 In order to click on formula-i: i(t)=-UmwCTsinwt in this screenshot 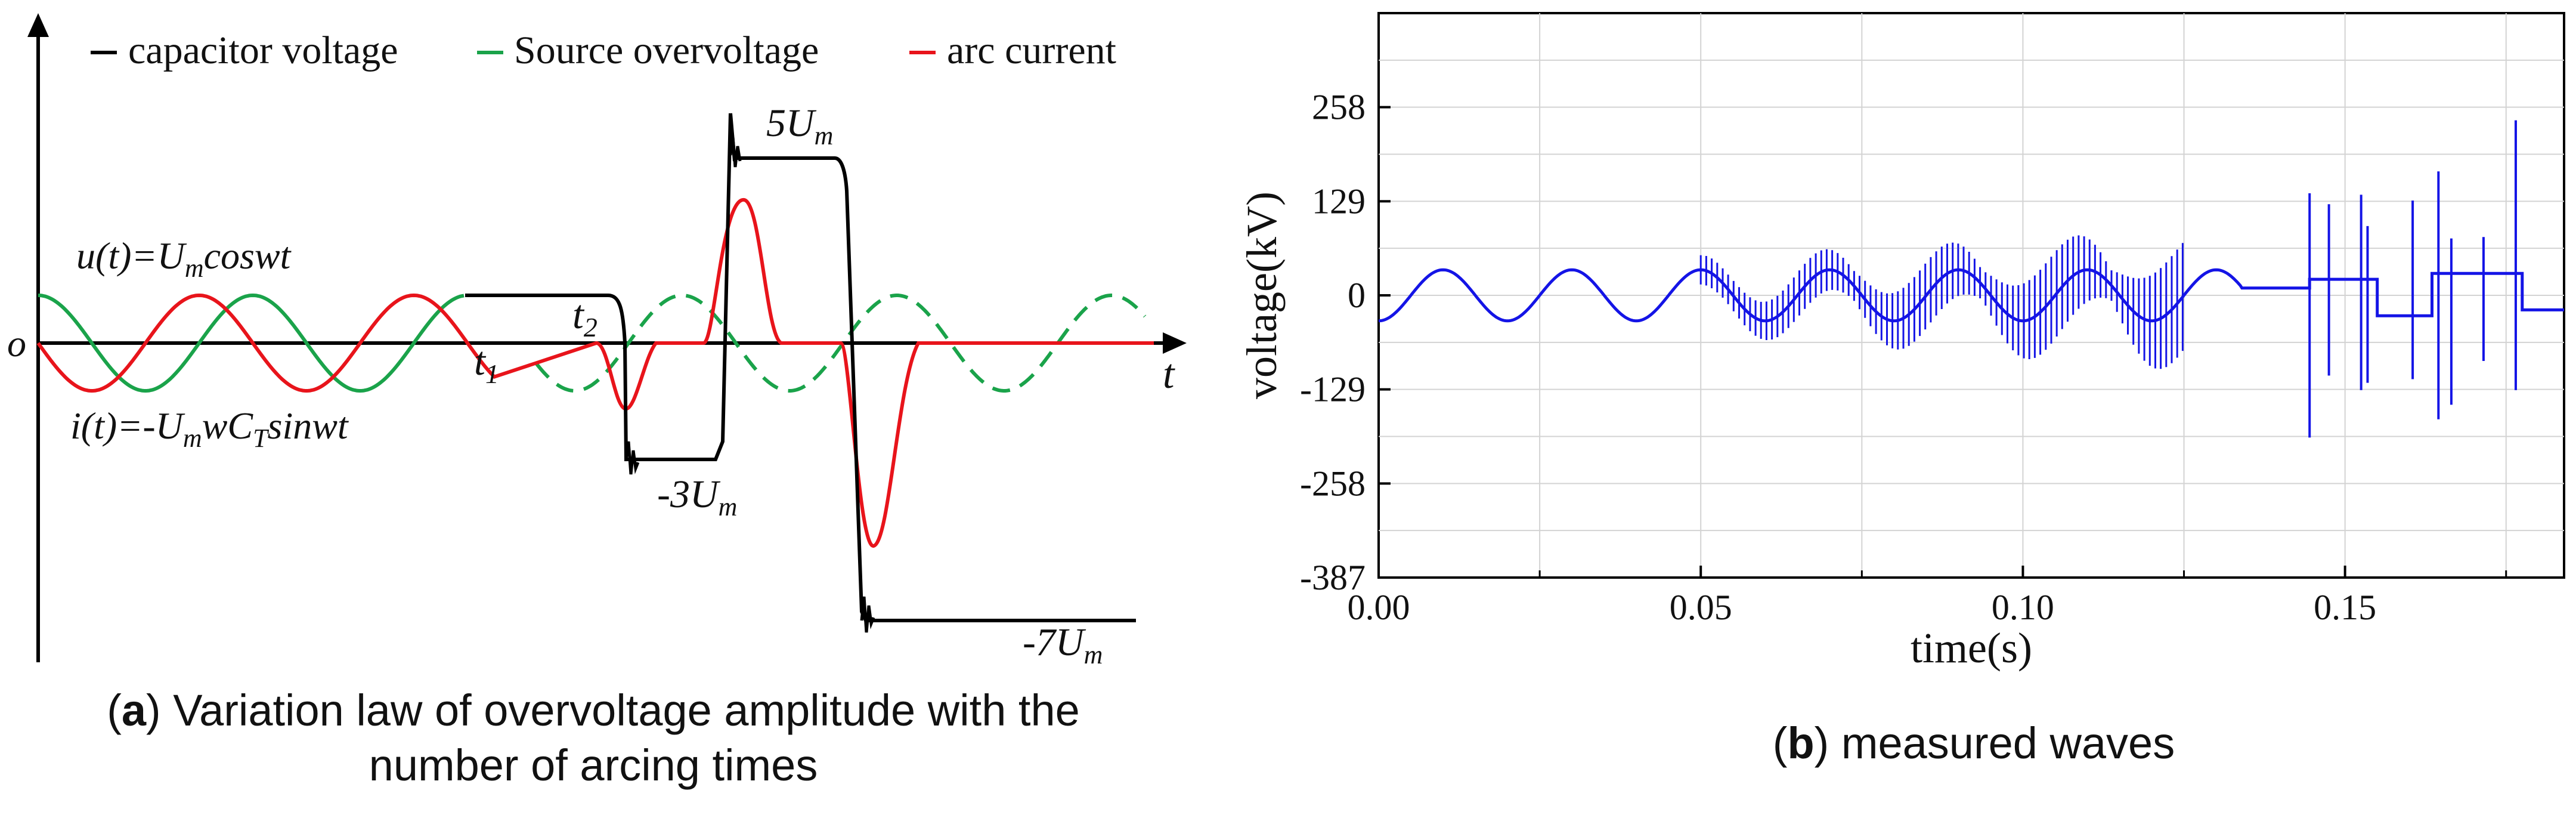, I will do `click(209, 429)`.